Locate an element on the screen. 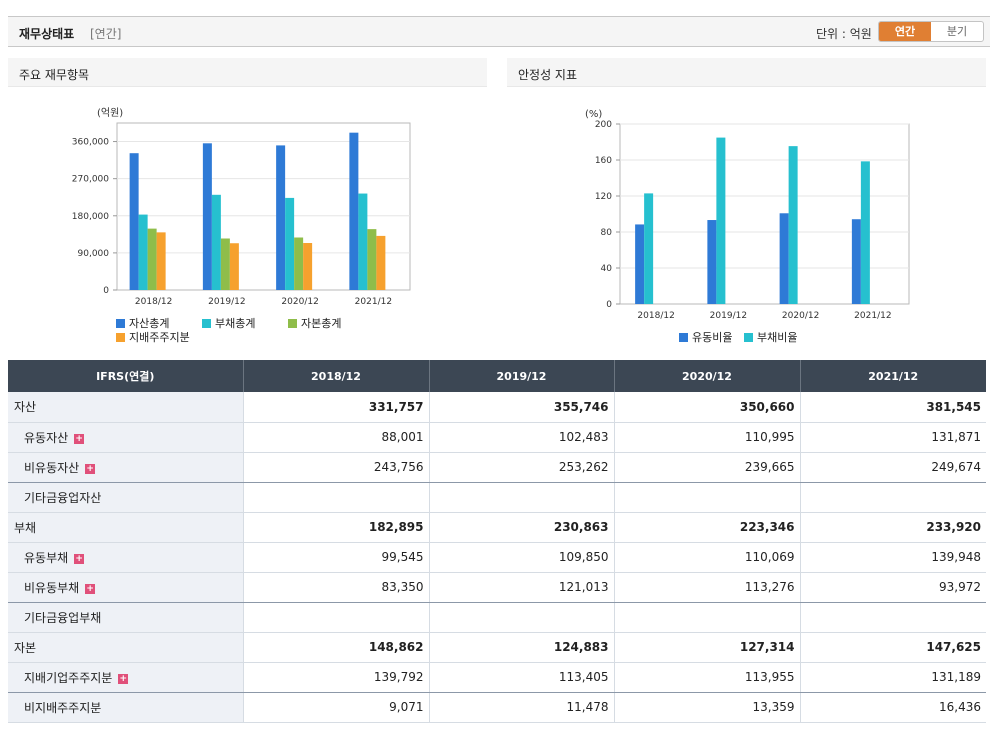 The height and width of the screenshot is (733, 998). row-label-text: 비유동자산 is located at coordinates (52, 467).